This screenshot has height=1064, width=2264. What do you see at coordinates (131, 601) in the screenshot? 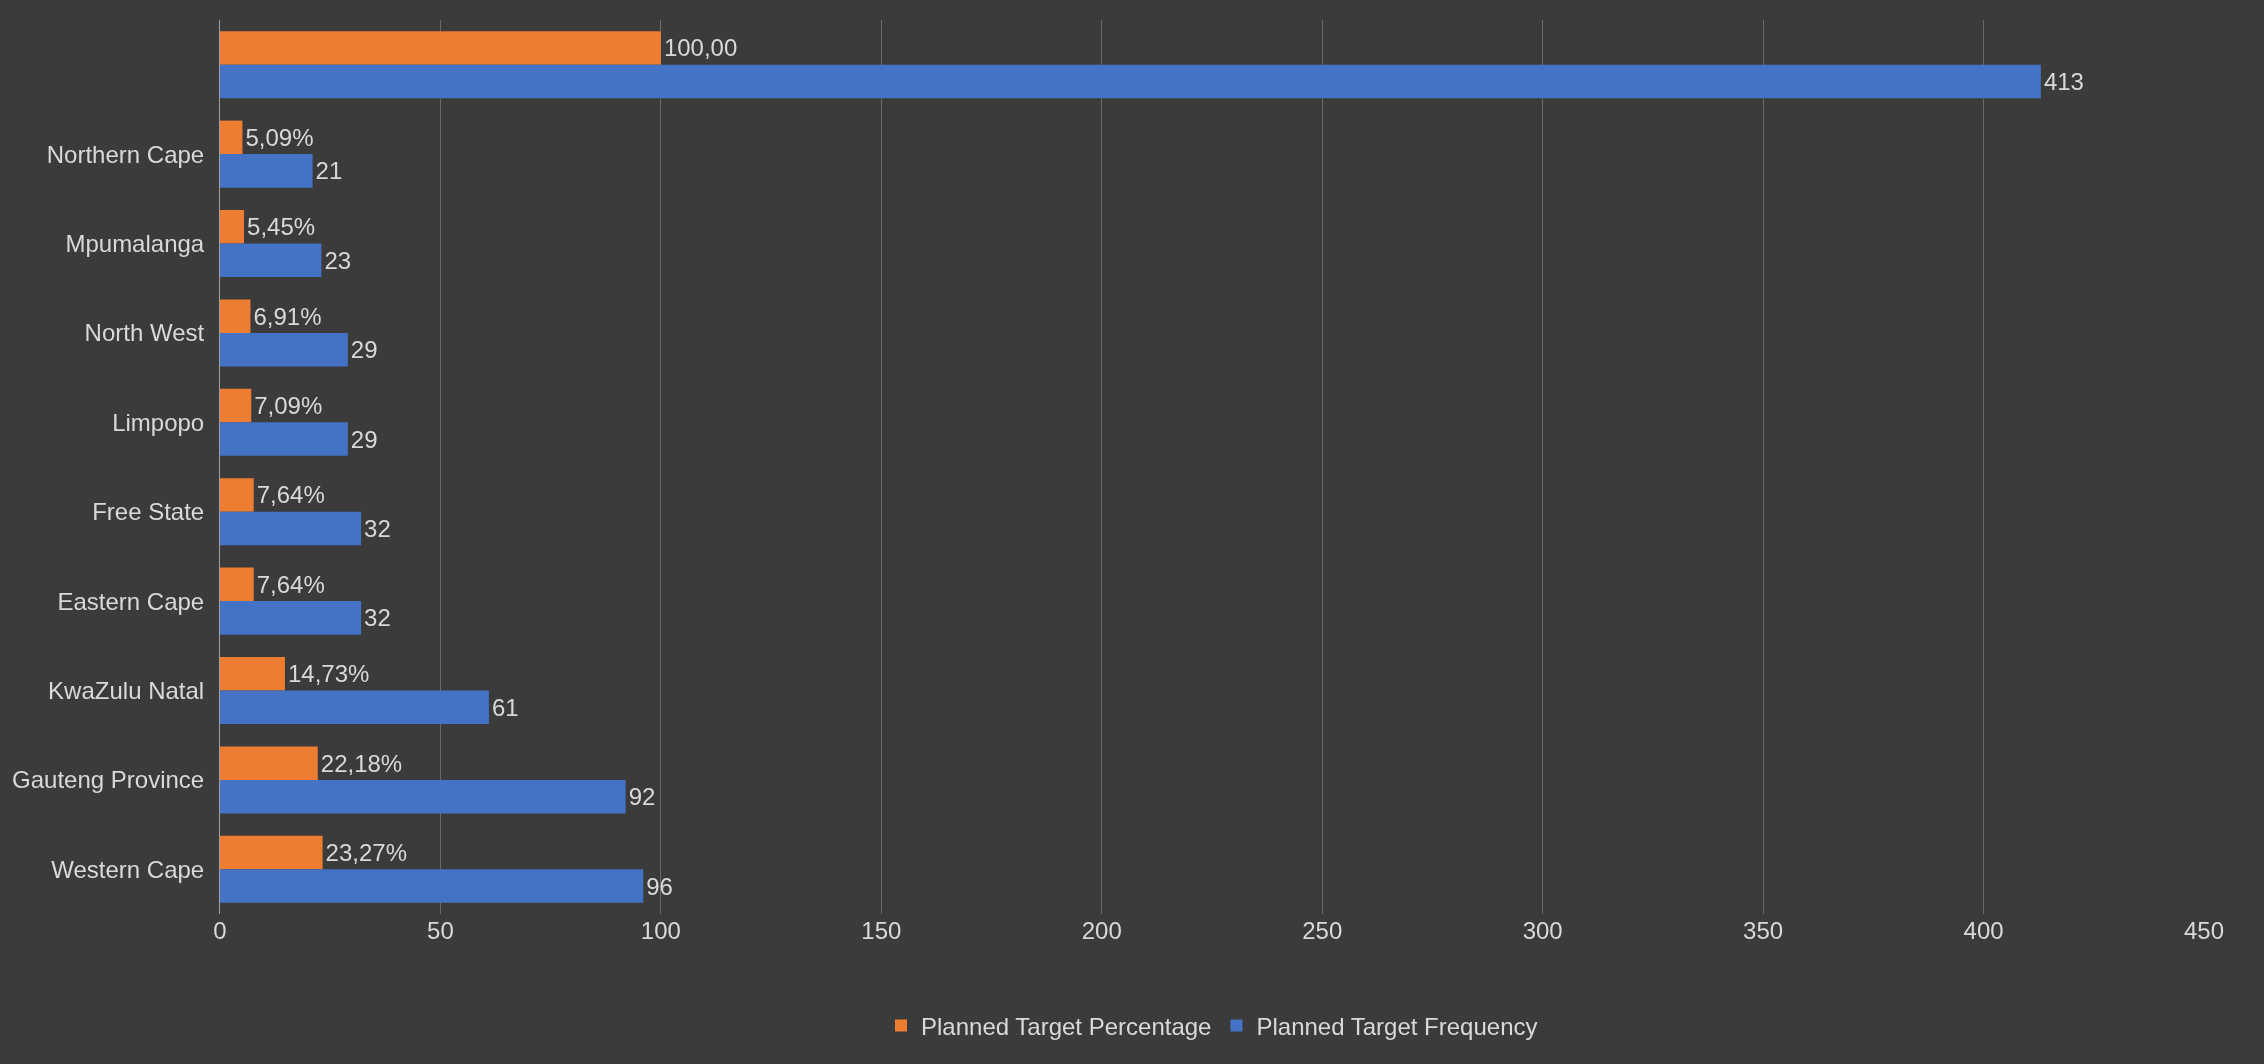
I see `y-tick-label: Eastern Cape` at bounding box center [131, 601].